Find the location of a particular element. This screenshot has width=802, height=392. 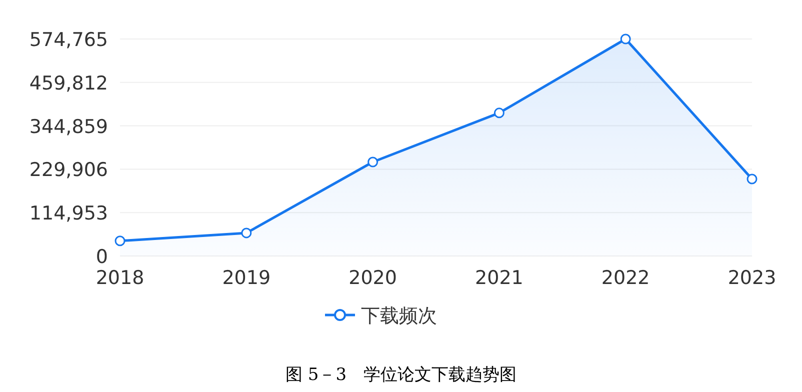

x-tick-label: 2020 is located at coordinates (372, 278).